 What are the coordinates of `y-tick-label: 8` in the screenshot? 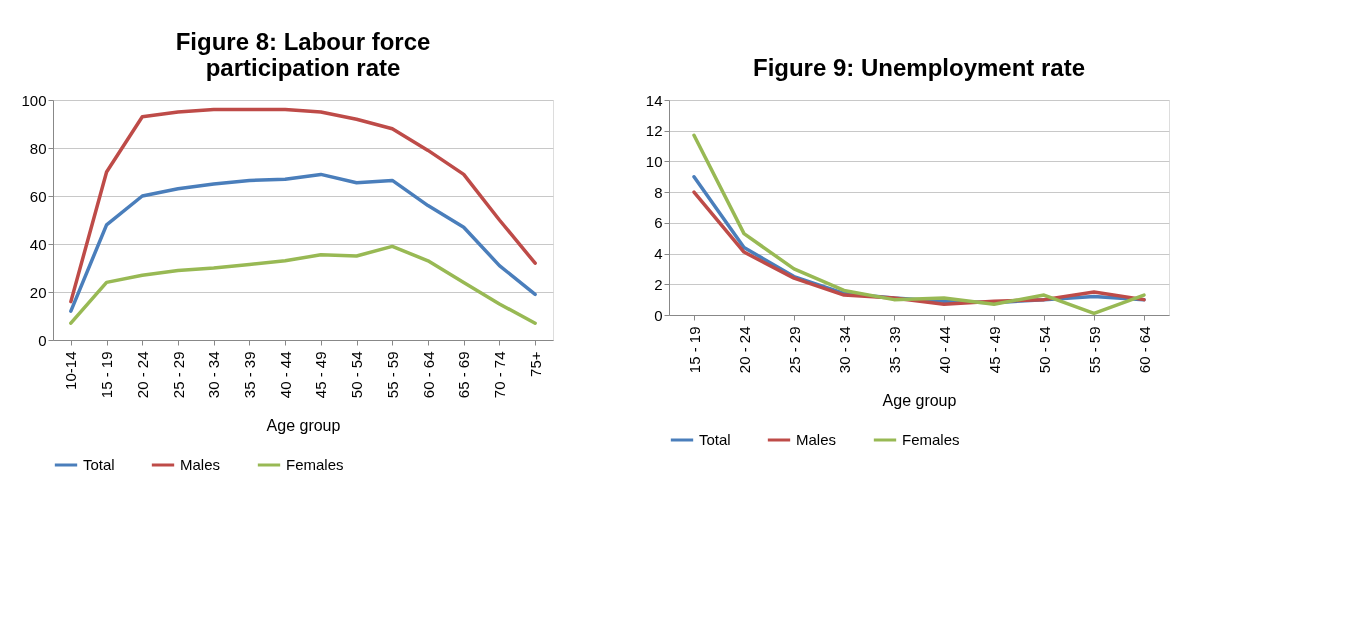 It's located at (658, 192).